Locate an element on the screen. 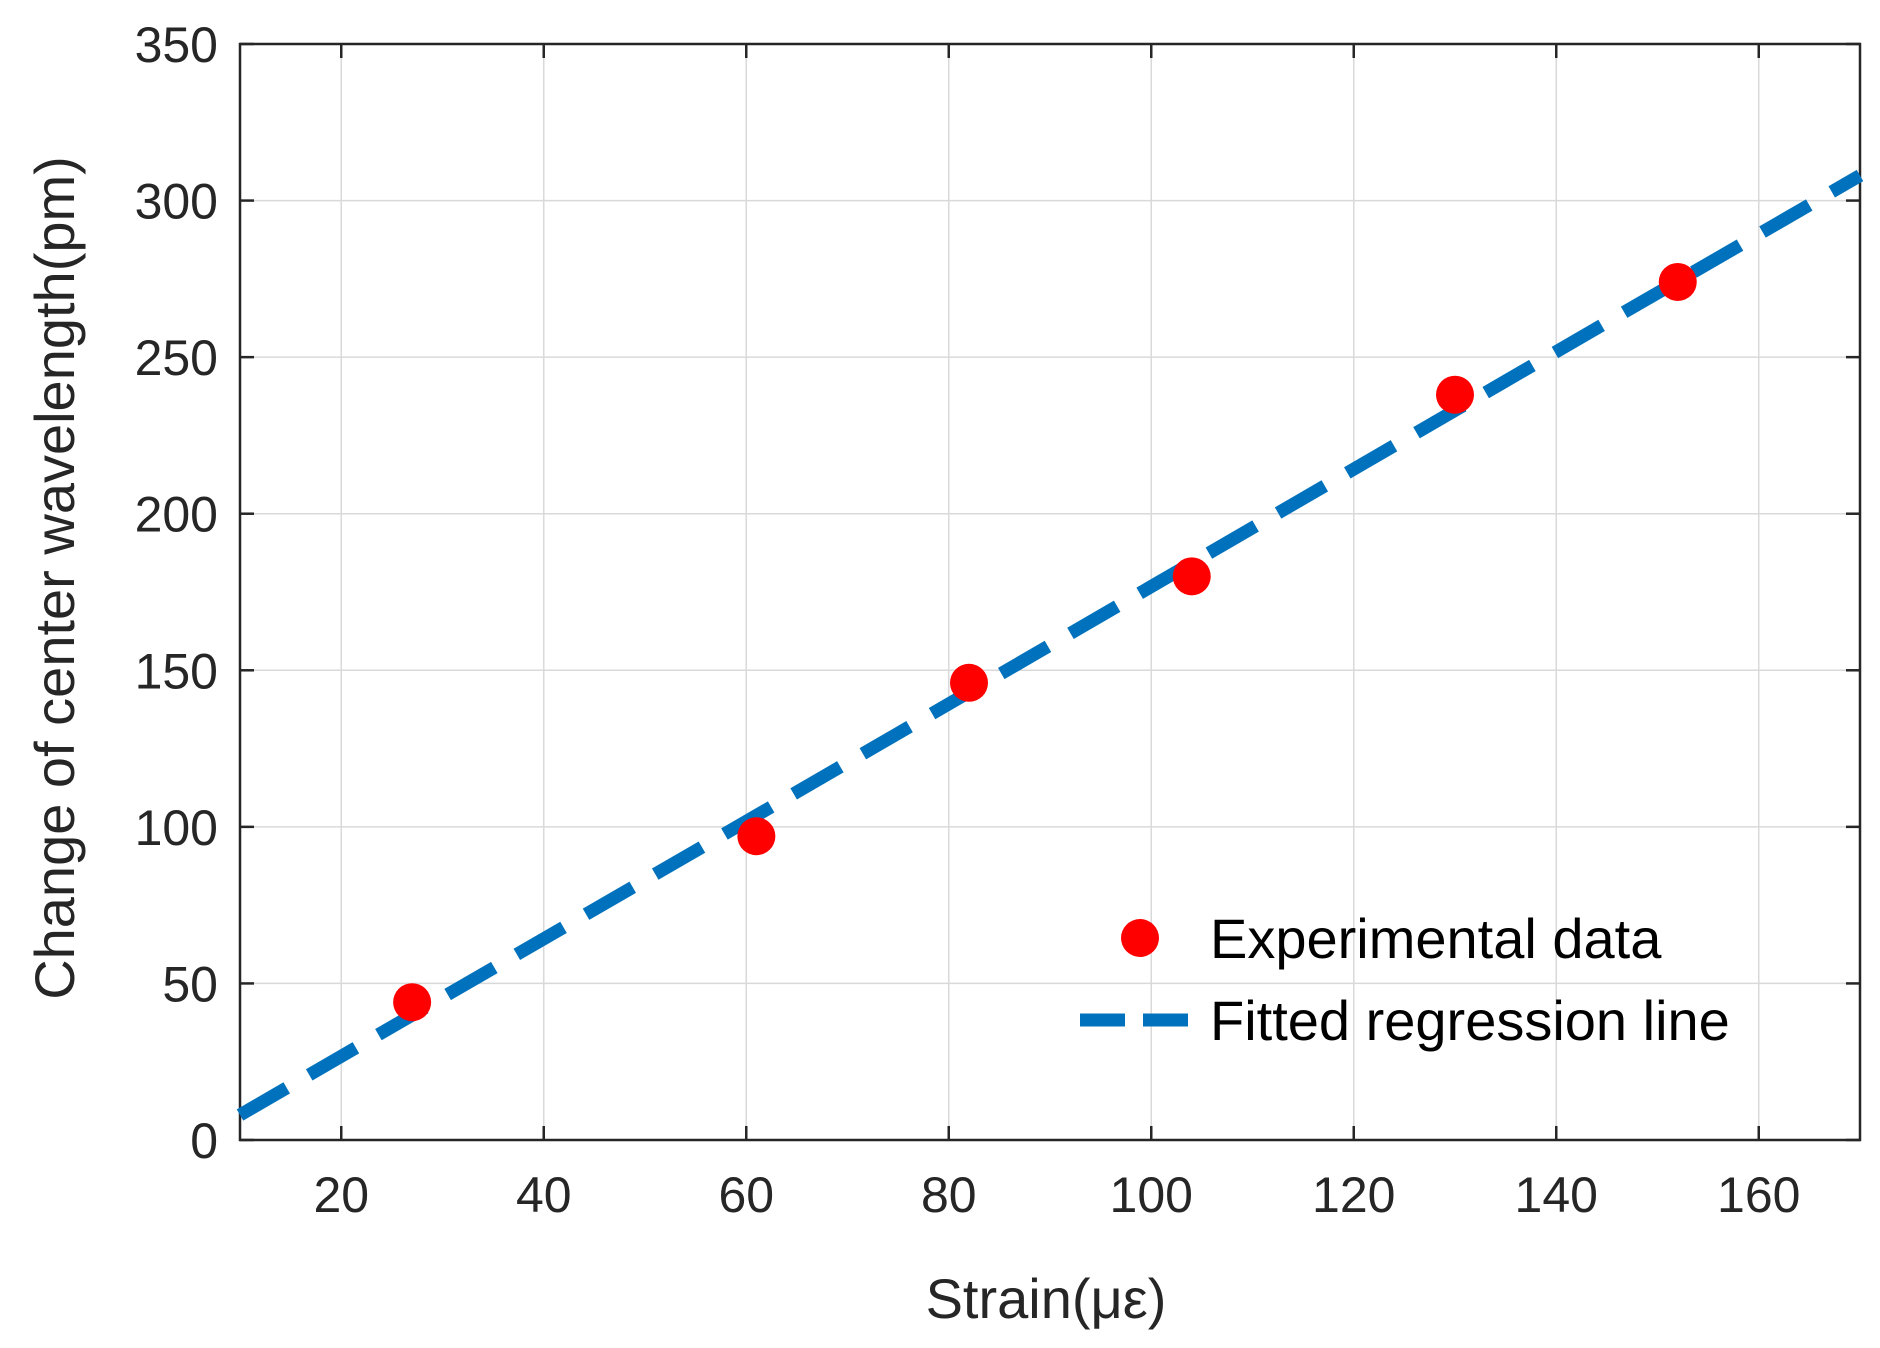 Image resolution: width=1880 pixels, height=1348 pixels. legend-label-experimental: Experimental data is located at coordinates (1436, 938).